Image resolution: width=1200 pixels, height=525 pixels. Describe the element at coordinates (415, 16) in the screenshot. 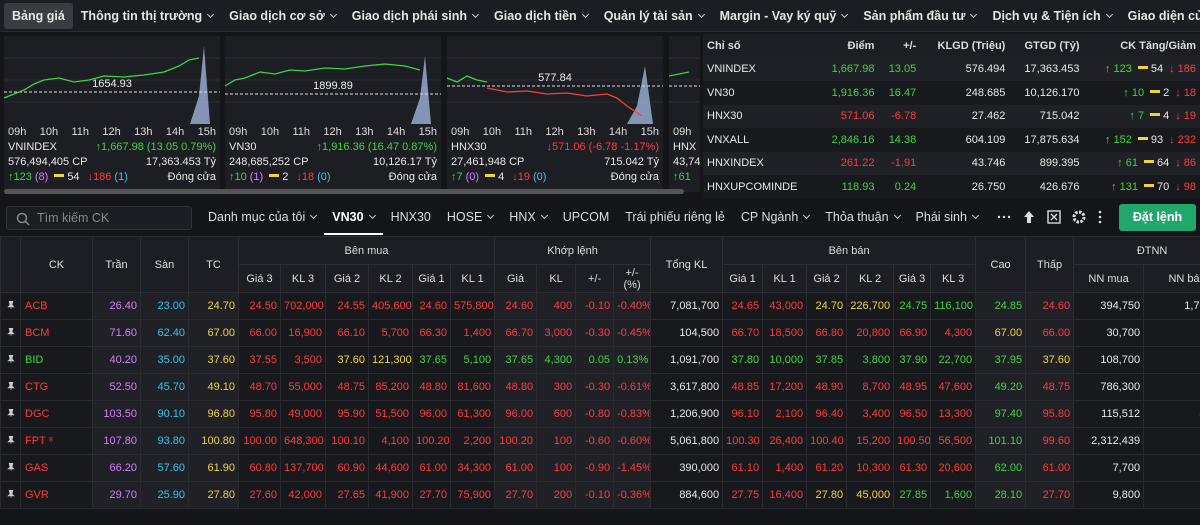

I see `nav-item: Giao dịch phái sinh` at that location.